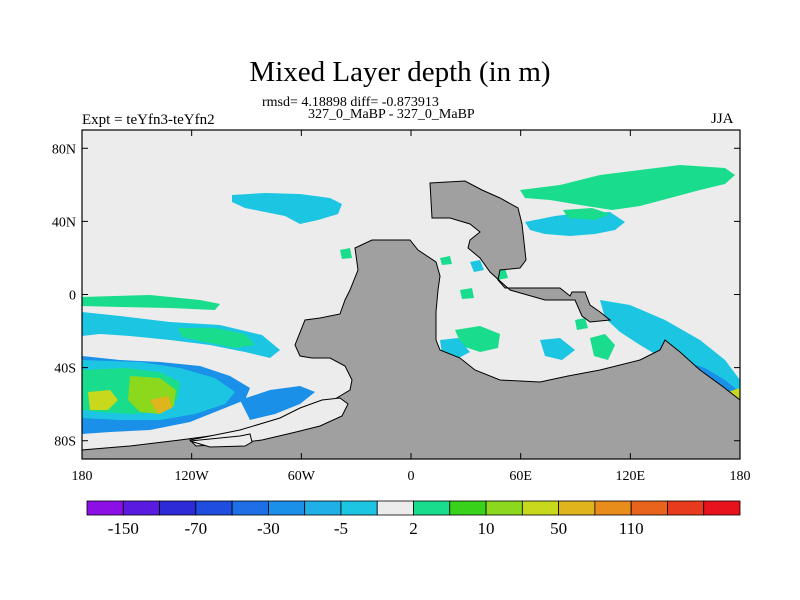  What do you see at coordinates (602, 347) in the screenshot?
I see `anomaly-indian-ocean-green2` at bounding box center [602, 347].